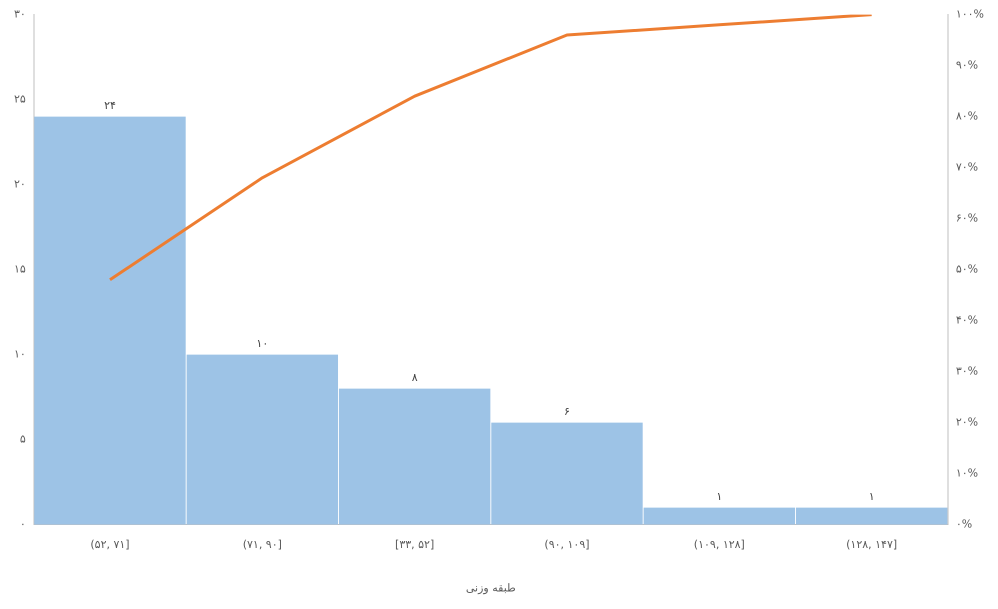  What do you see at coordinates (20, 353) in the screenshot?
I see `y-tick-label: ۱۰` at bounding box center [20, 353].